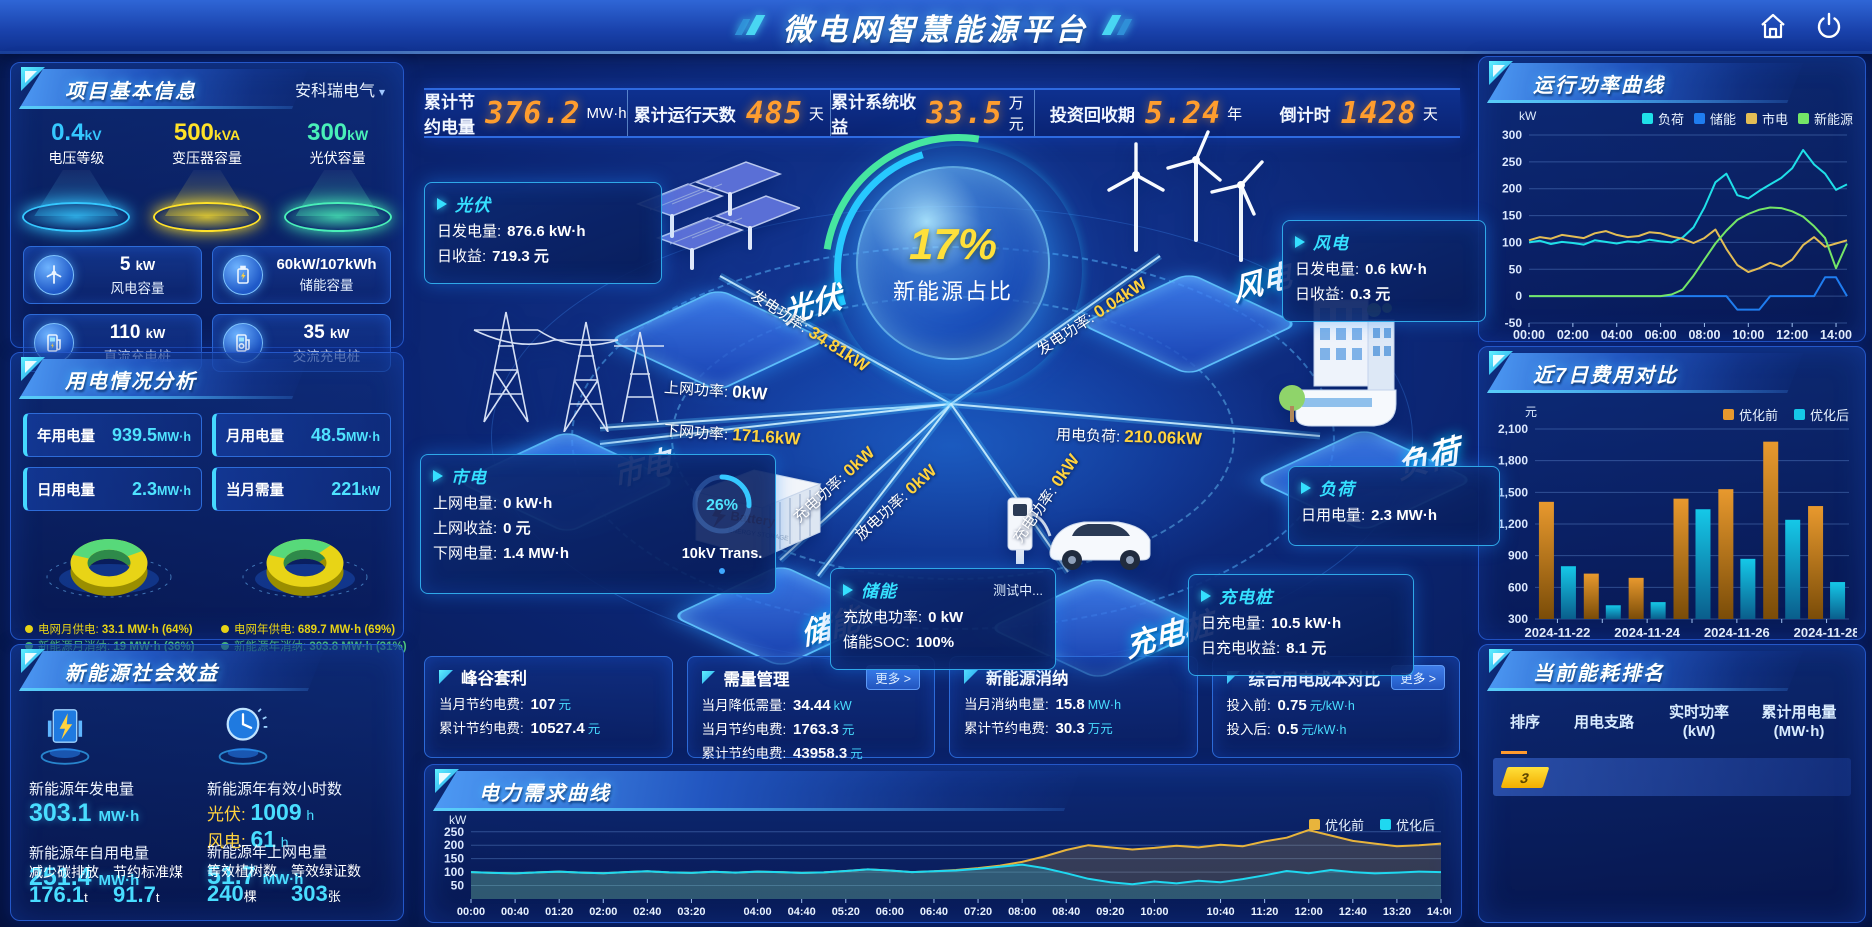  I want to click on usage-stat-label: 当月需量, so click(255, 490).